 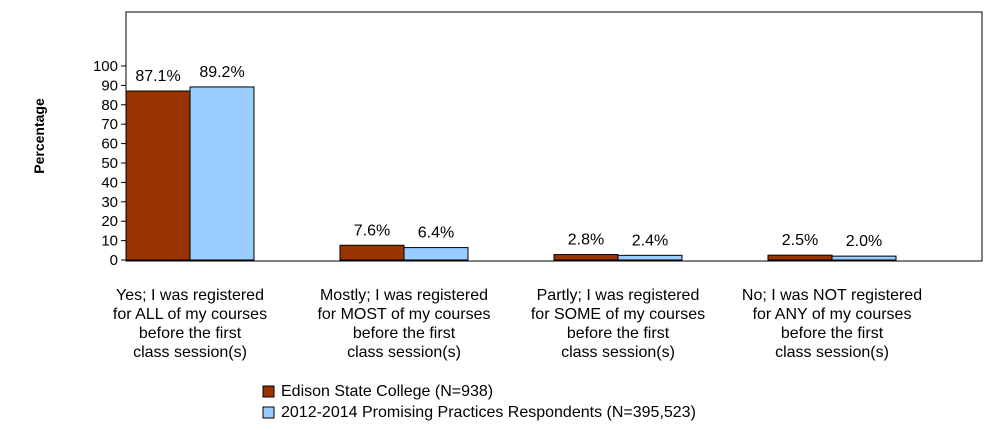 I want to click on category-label-line: for MOST of my courses, so click(x=403, y=314).